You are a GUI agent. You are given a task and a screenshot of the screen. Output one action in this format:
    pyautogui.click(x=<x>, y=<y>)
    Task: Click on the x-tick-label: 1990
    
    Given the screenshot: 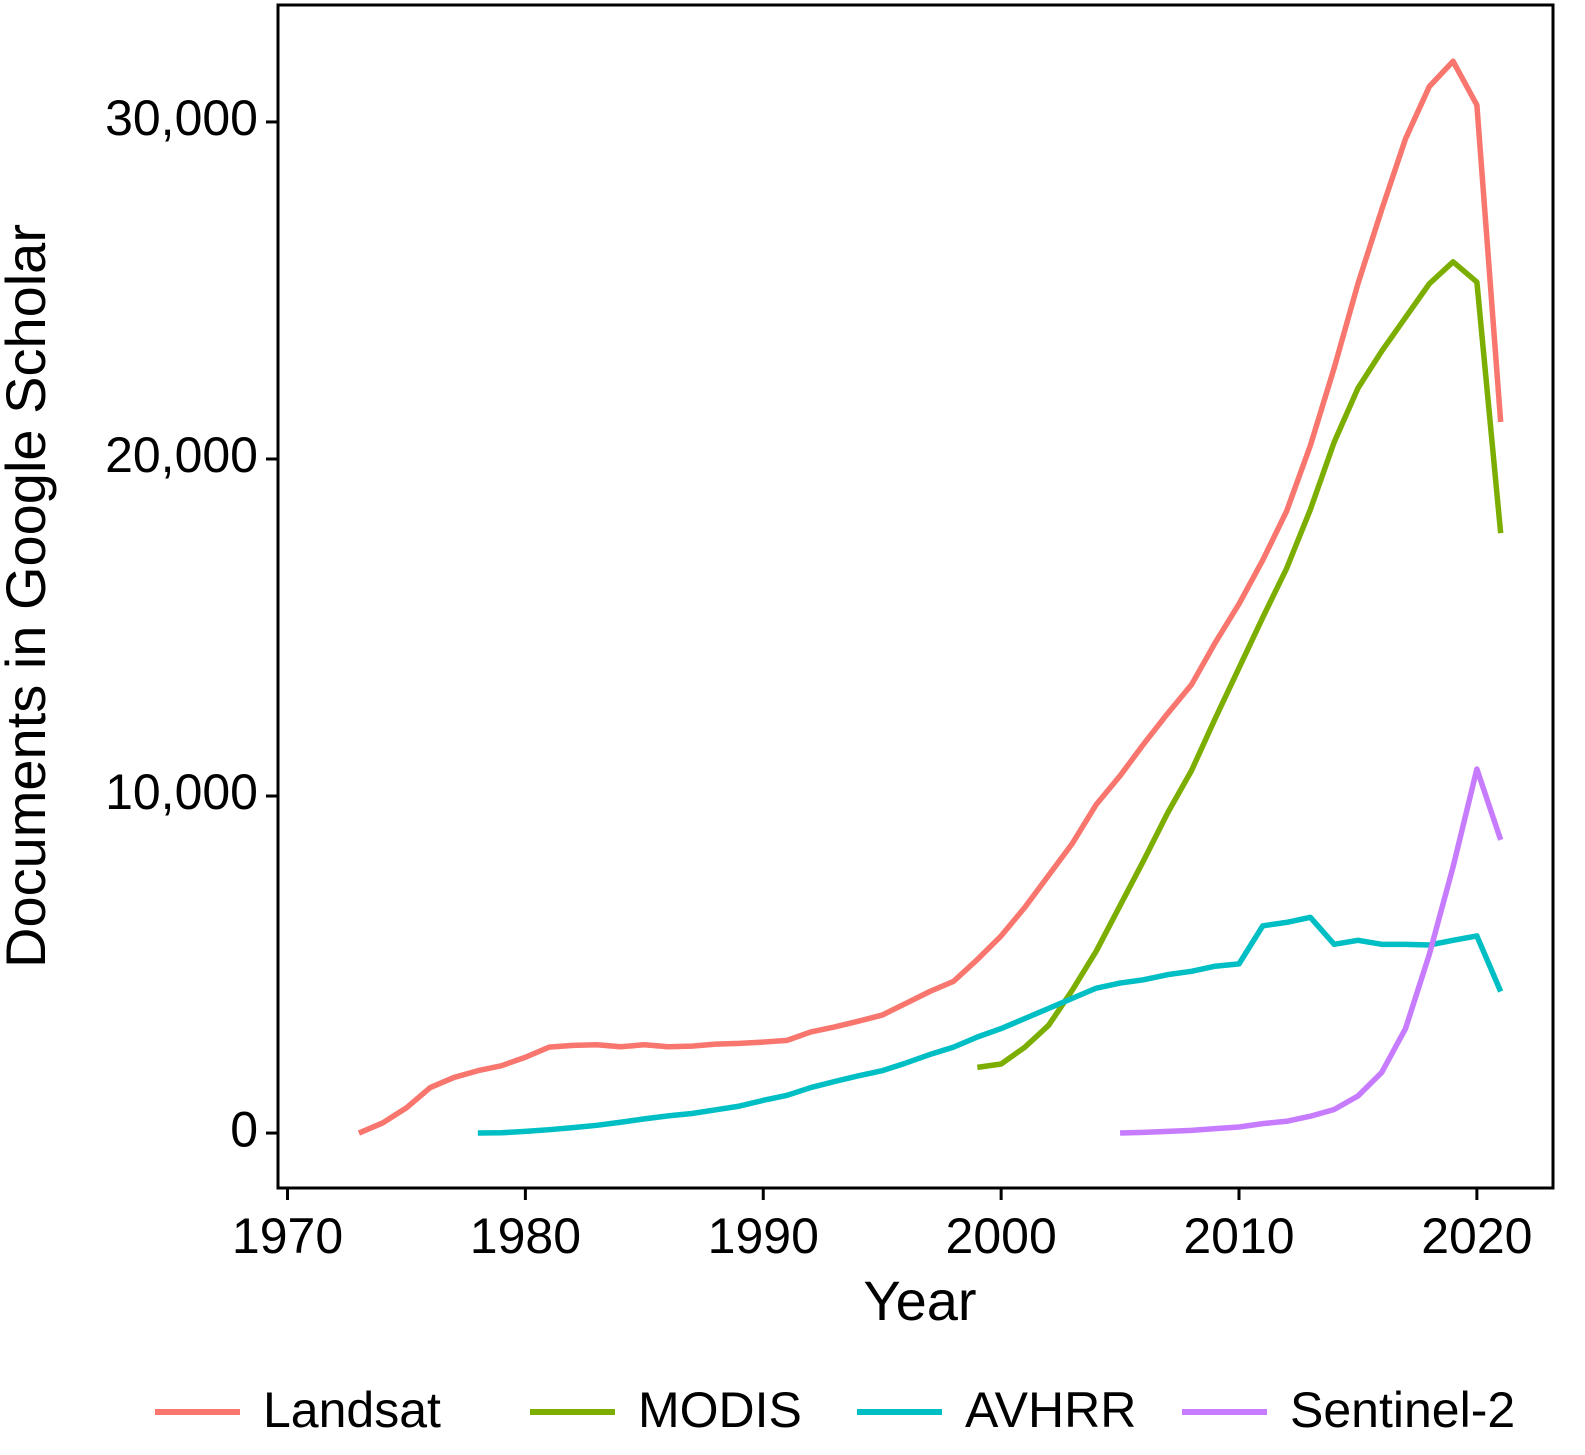 What is the action you would take?
    pyautogui.click(x=763, y=1236)
    